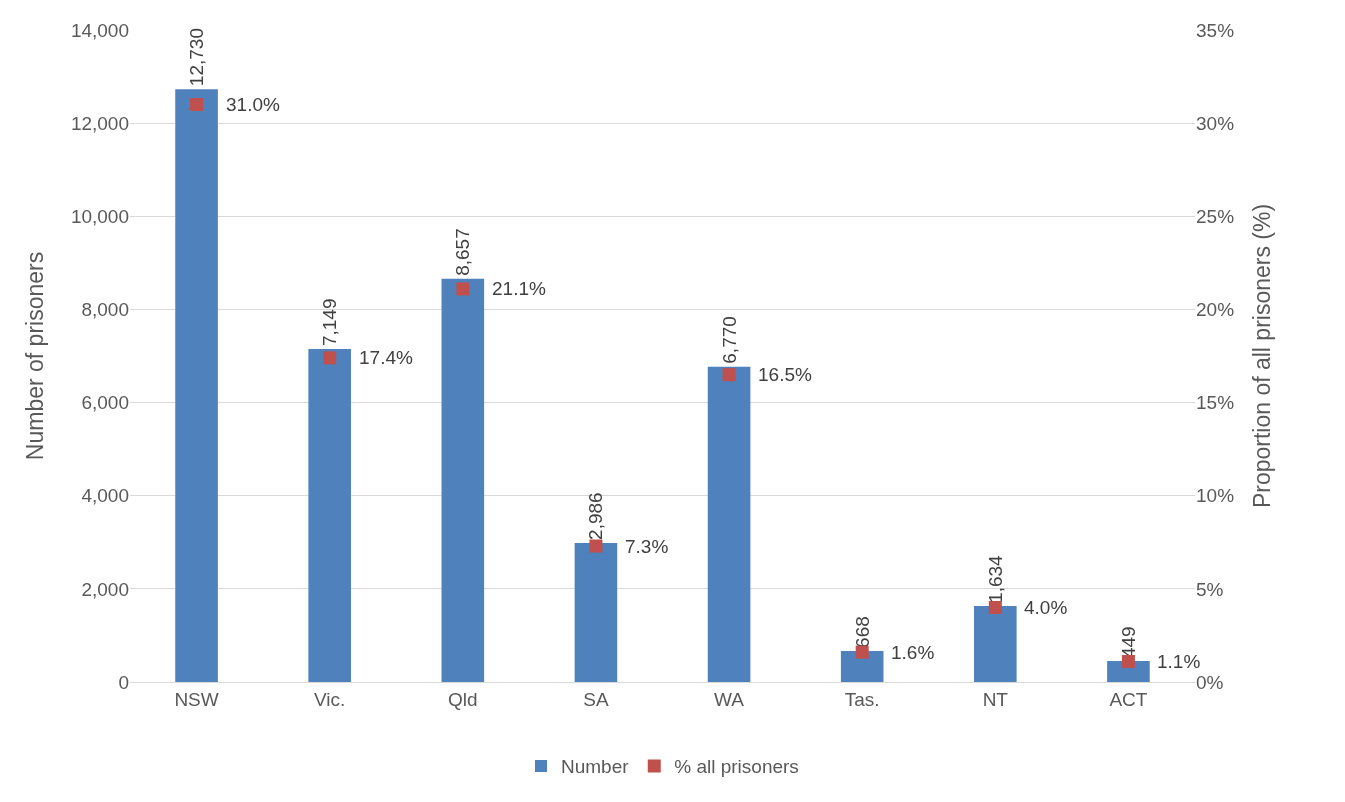 Image resolution: width=1345 pixels, height=802 pixels. Describe the element at coordinates (729, 699) in the screenshot. I see `x-tick-label: WA` at that location.